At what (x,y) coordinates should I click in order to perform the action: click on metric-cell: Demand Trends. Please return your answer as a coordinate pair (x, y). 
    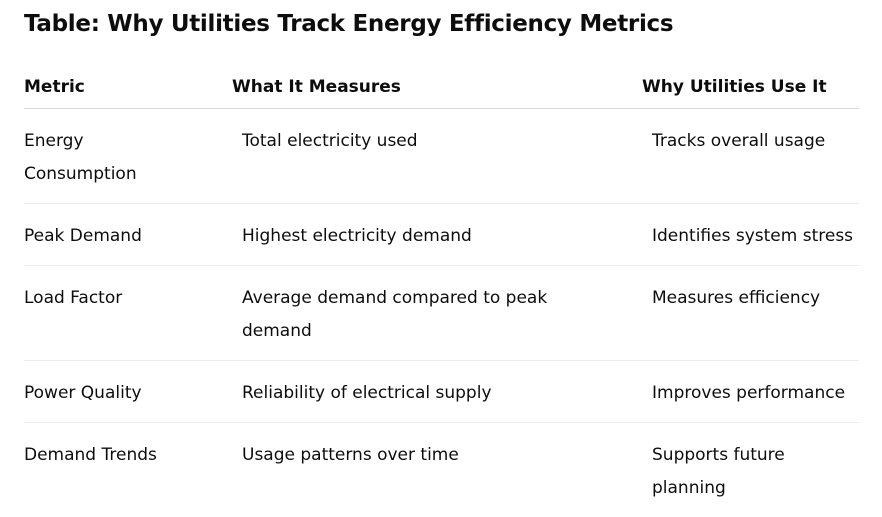
    Looking at the image, I should click on (90, 455).